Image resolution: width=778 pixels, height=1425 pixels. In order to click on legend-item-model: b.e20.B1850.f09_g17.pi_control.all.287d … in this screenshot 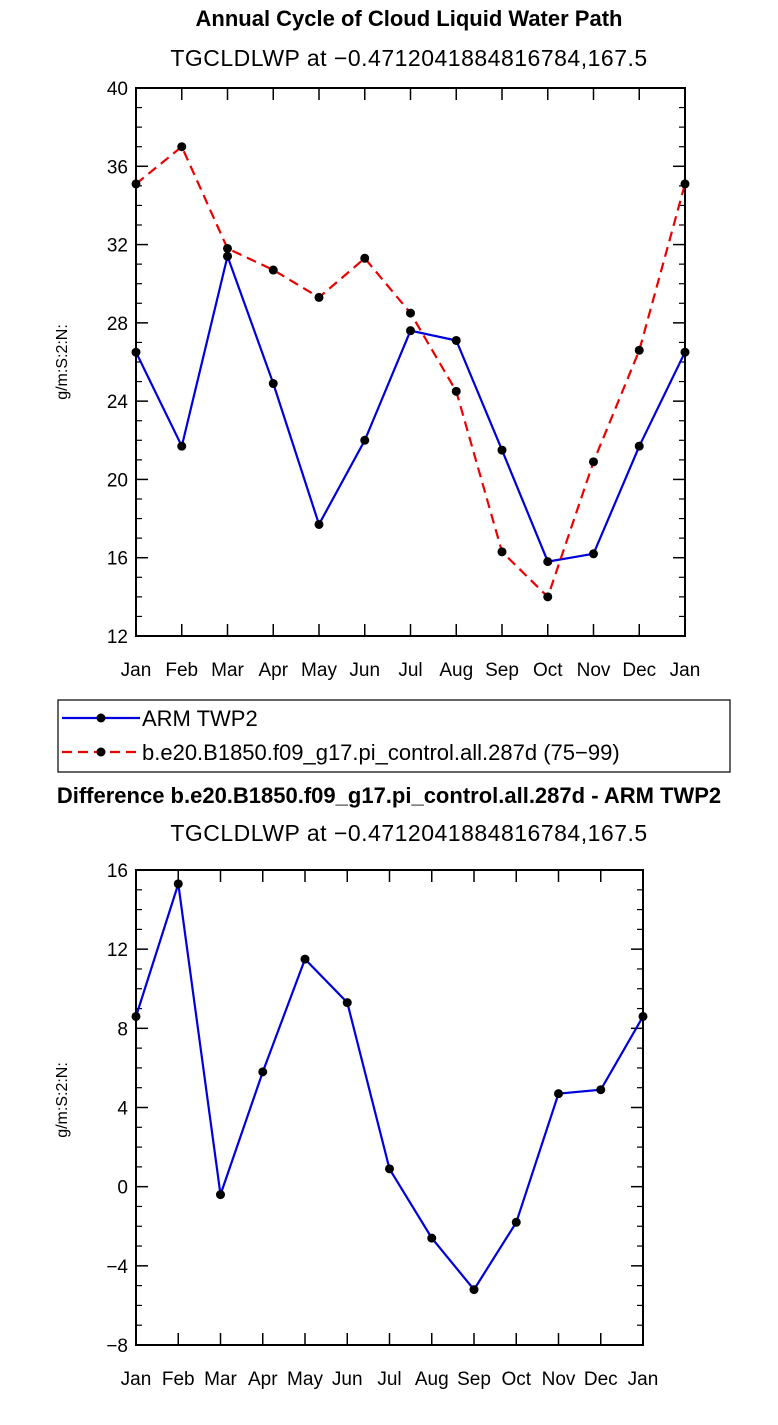, I will do `click(341, 752)`.